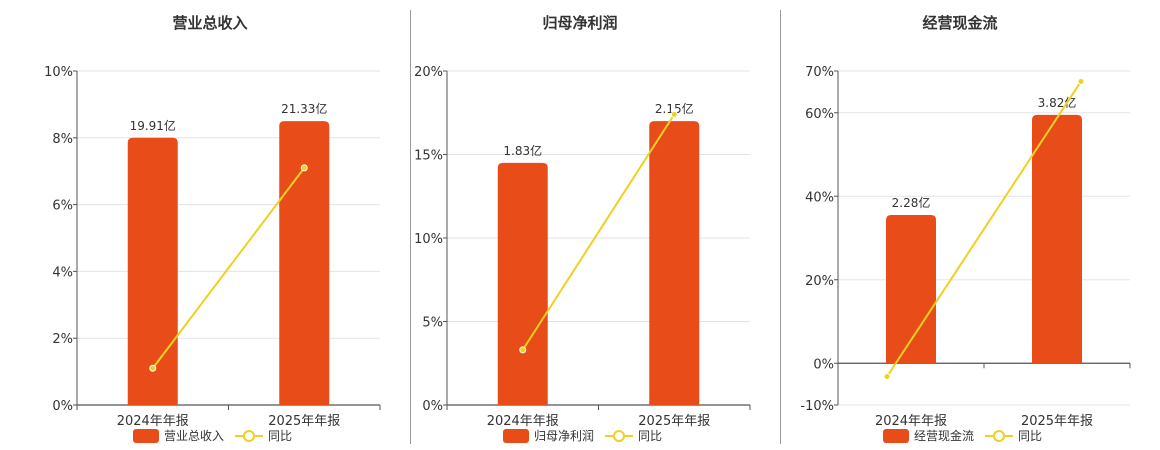 Image resolution: width=1160 pixels, height=450 pixels. What do you see at coordinates (62, 272) in the screenshot?
I see `y-tick-label: 4%` at bounding box center [62, 272].